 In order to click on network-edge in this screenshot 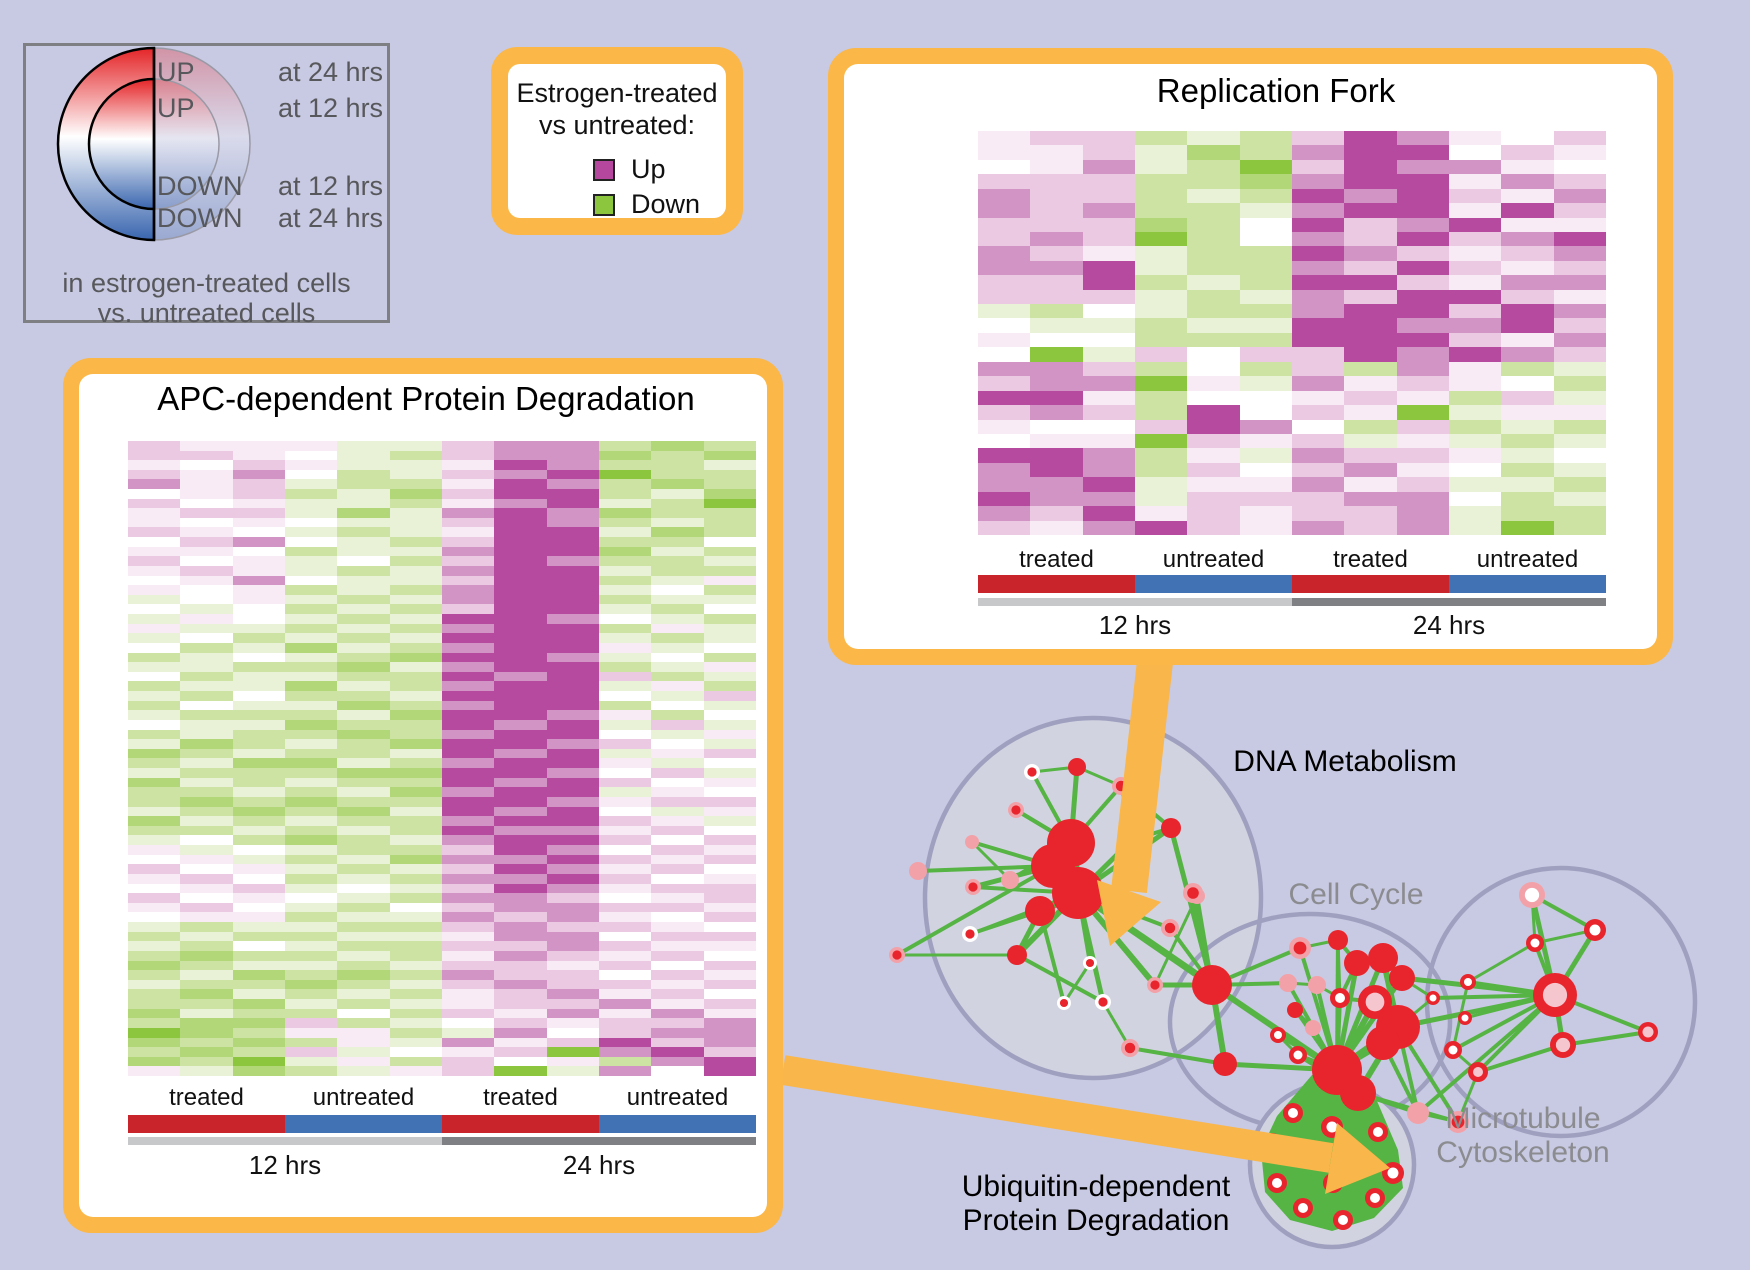, I will do `click(1077, 983)`.